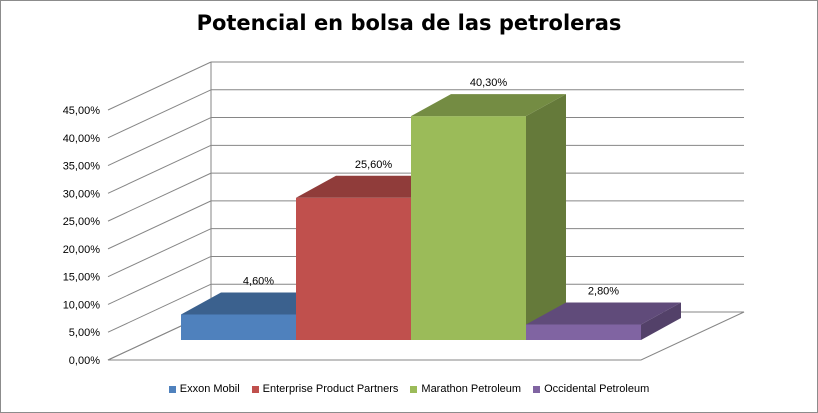 The height and width of the screenshot is (413, 818). Describe the element at coordinates (409, 23) in the screenshot. I see `chart-title: Potencial en bolsa de las petroleras` at that location.